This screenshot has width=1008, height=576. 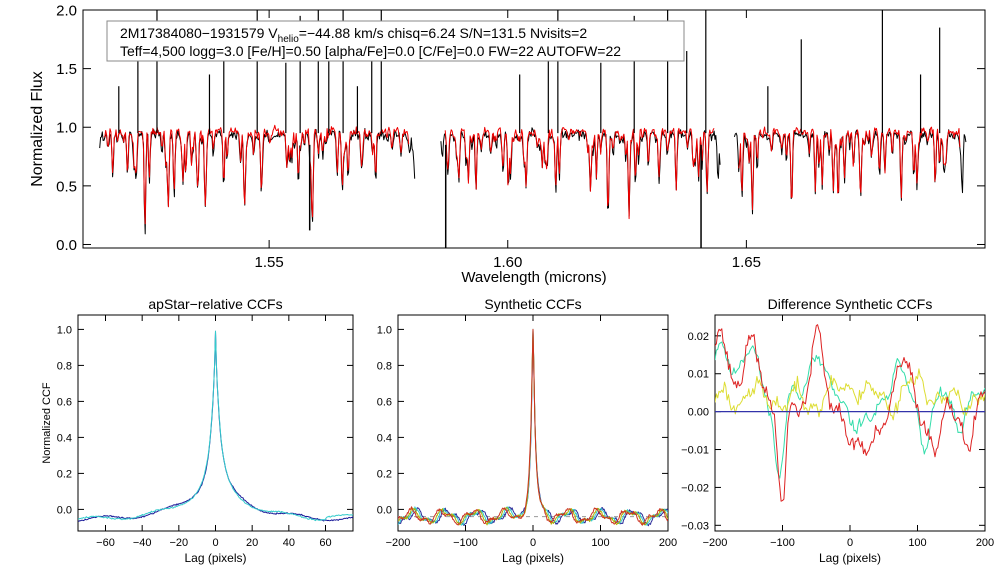 I want to click on difference-ytick-label: 0.01, so click(x=698, y=375).